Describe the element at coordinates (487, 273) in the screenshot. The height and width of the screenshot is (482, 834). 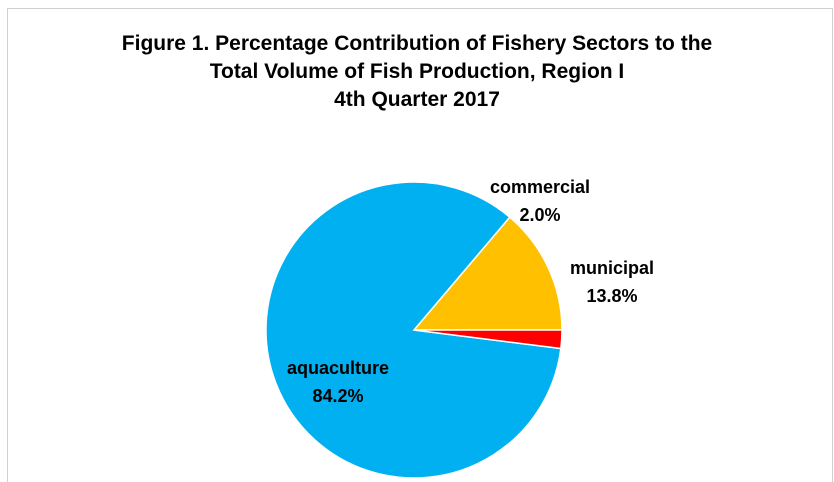
I see `pie-slice-municipal` at that location.